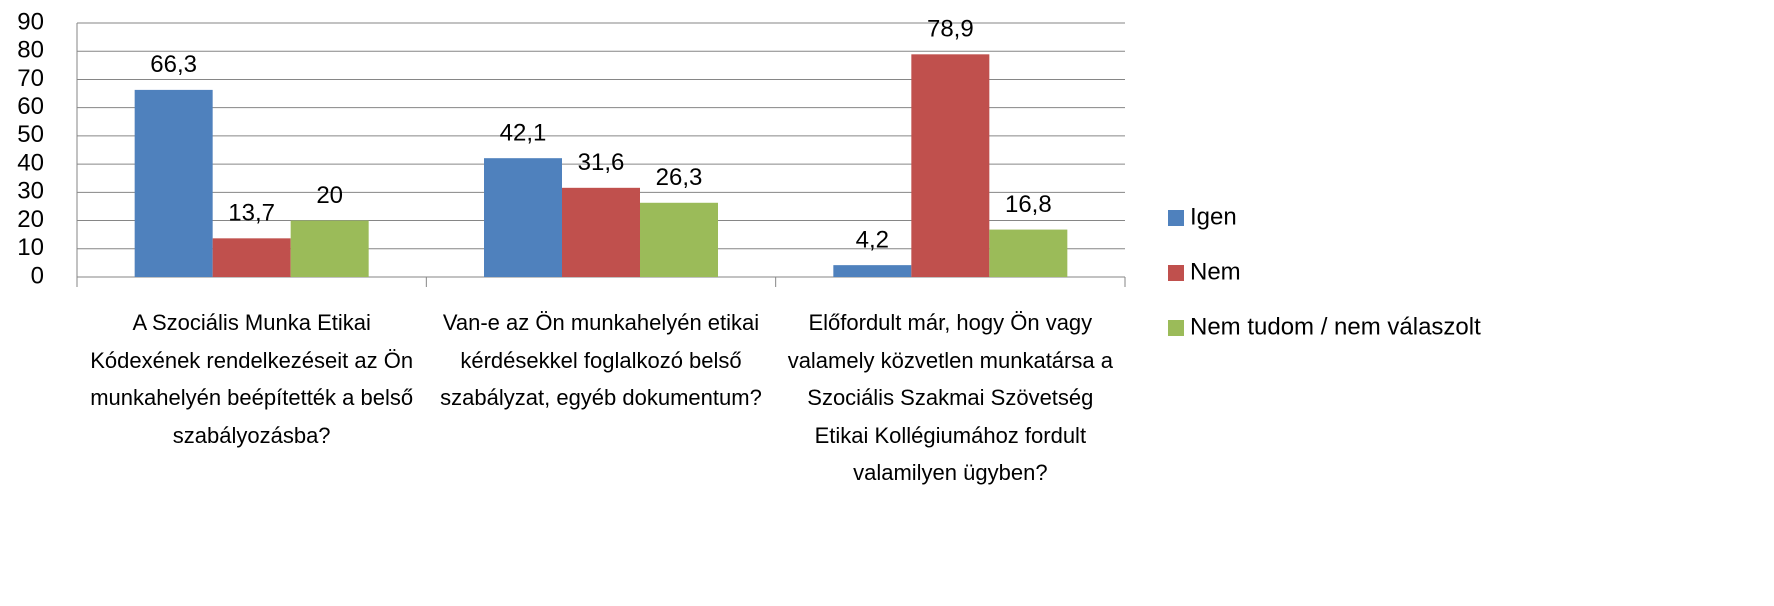 This screenshot has width=1774, height=606. What do you see at coordinates (950, 29) in the screenshot?
I see `data-label: 78,9` at bounding box center [950, 29].